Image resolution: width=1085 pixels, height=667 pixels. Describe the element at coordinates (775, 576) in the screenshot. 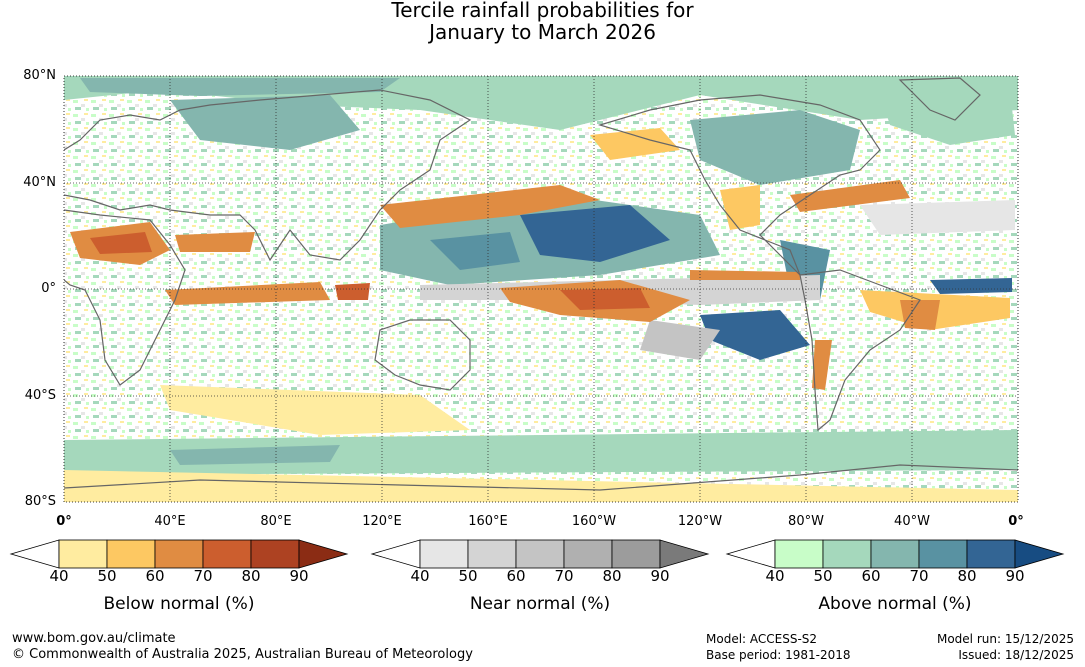

I see `above-tick-40: 40` at that location.